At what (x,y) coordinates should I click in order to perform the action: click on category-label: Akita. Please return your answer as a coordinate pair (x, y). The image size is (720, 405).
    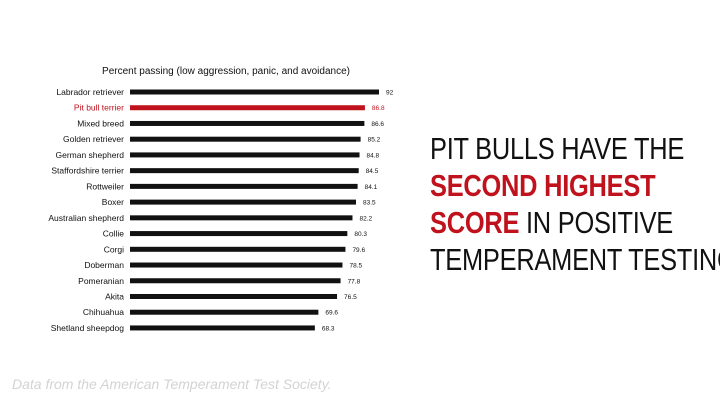
    Looking at the image, I should click on (114, 296).